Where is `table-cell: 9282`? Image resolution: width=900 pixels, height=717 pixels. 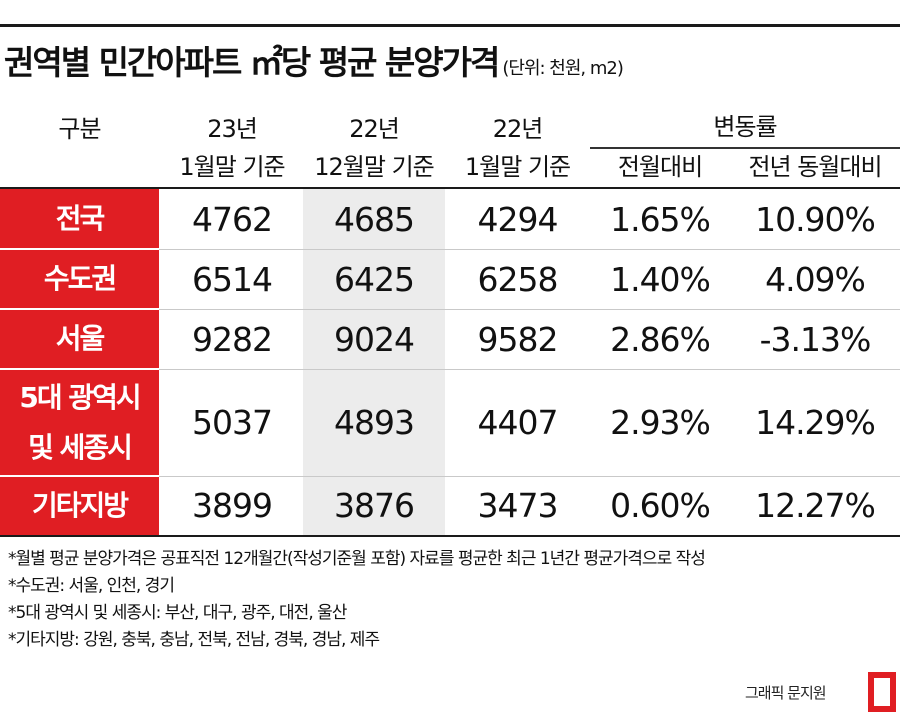 table-cell: 9282 is located at coordinates (232, 339).